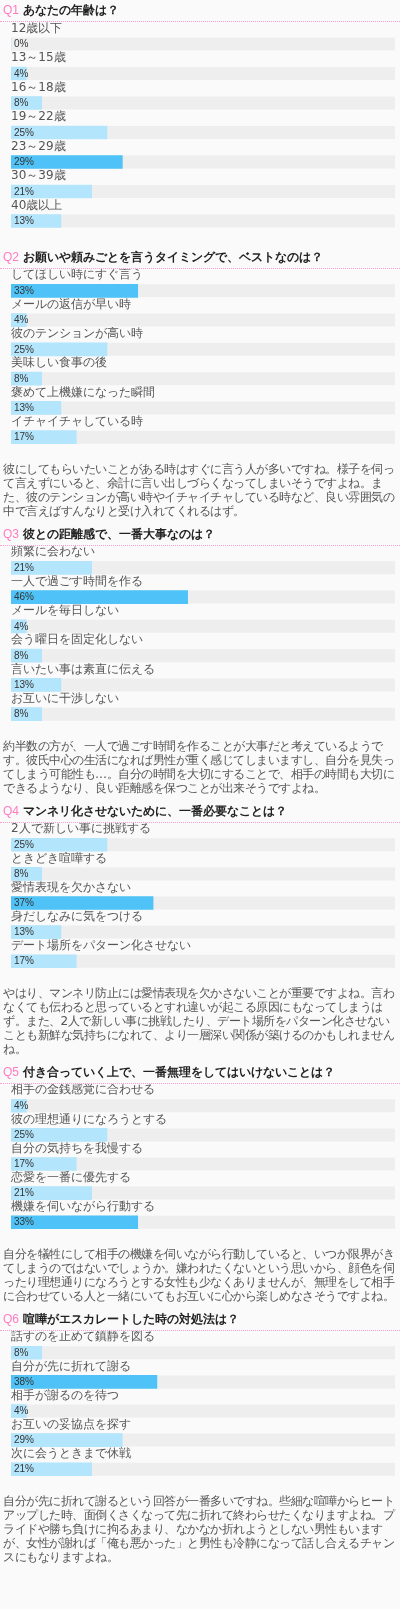 This screenshot has width=400, height=1609. I want to click on y-tick-label: 相手が謝るのを待つ, so click(65, 1394).